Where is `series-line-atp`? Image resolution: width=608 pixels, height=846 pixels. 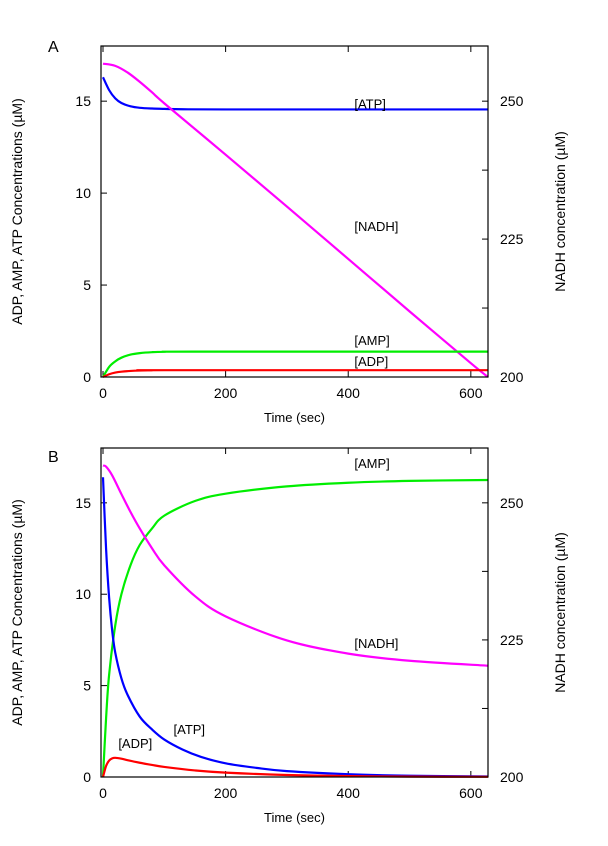 series-line-atp is located at coordinates (295, 93).